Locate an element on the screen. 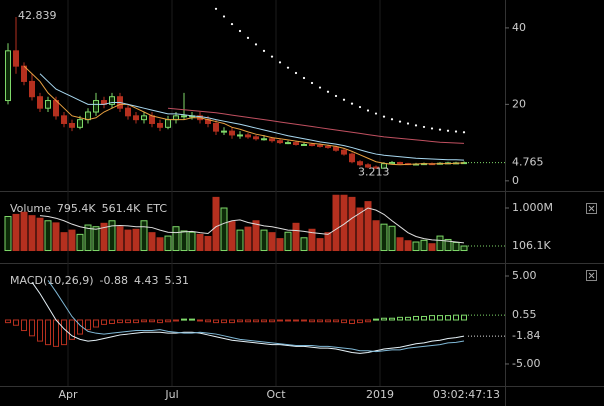  close-volume-button is located at coordinates (591, 208).